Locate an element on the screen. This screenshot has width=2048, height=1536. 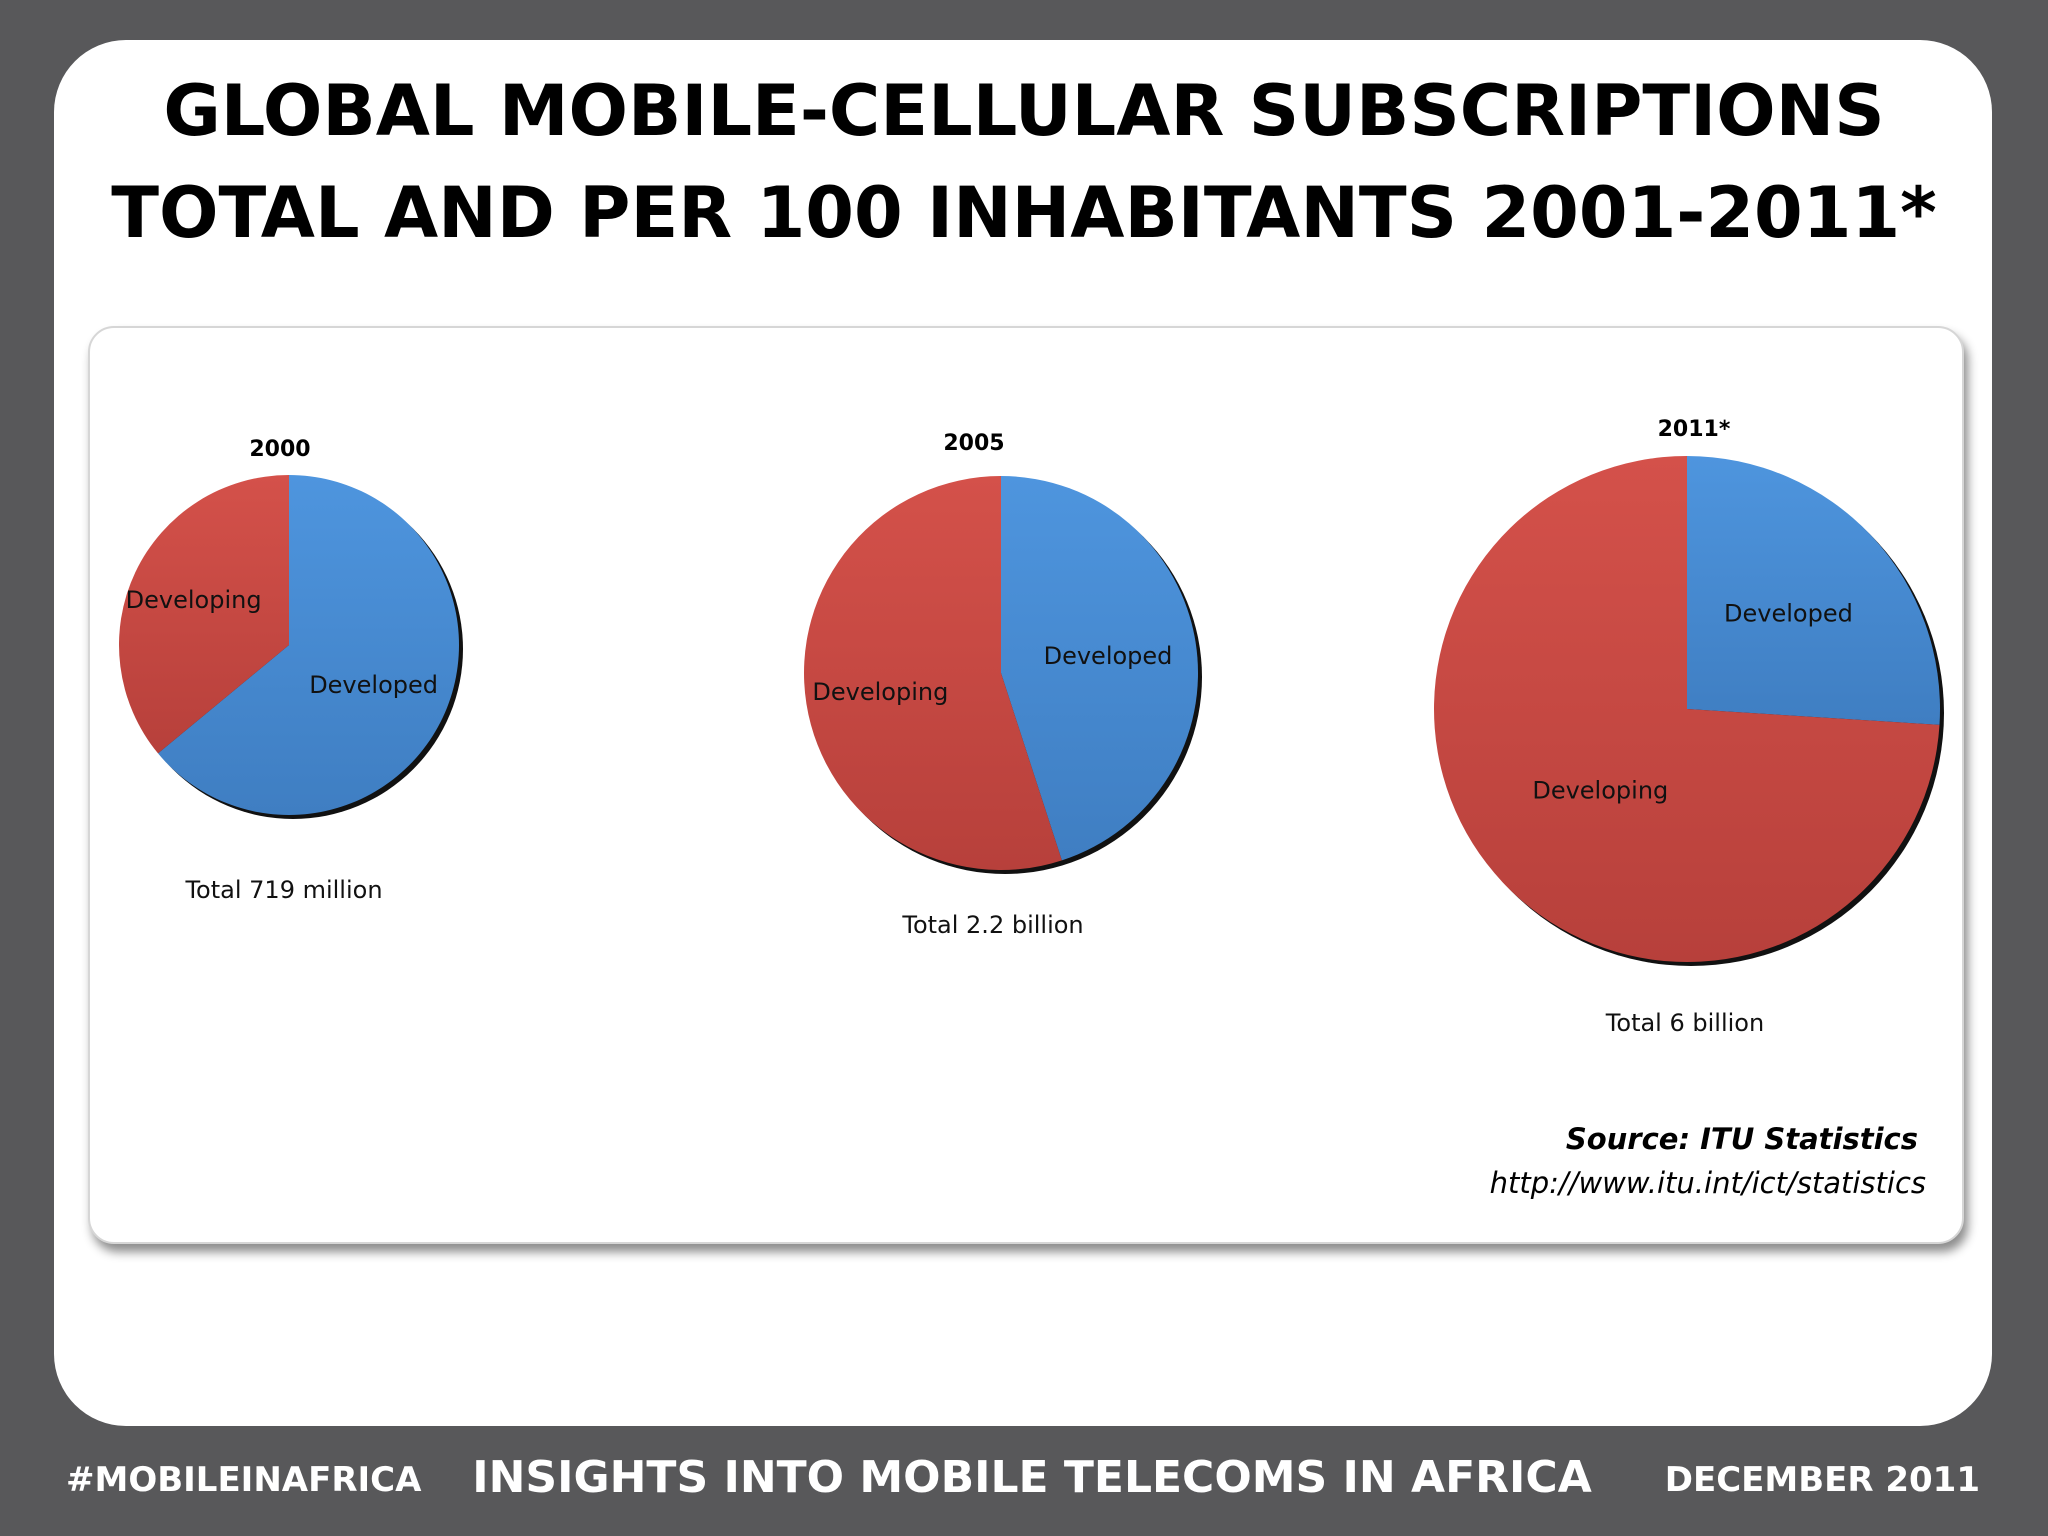
chart-title-line-2: TOTAL AND PER 100 INHABITANTS 2001-2011* is located at coordinates (1024, 213).